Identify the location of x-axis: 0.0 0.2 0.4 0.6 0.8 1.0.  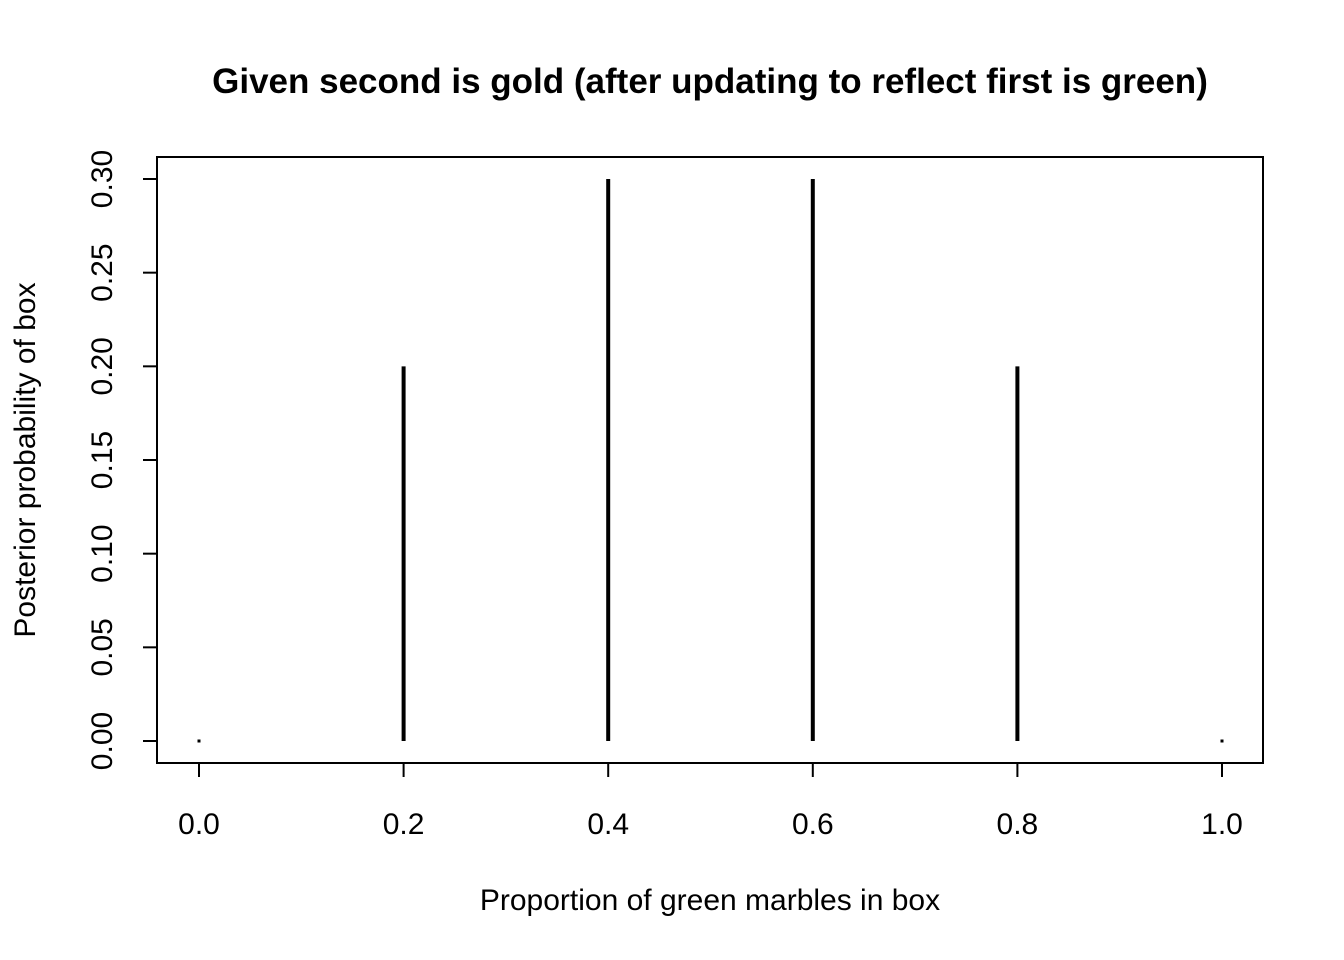
(710, 801).